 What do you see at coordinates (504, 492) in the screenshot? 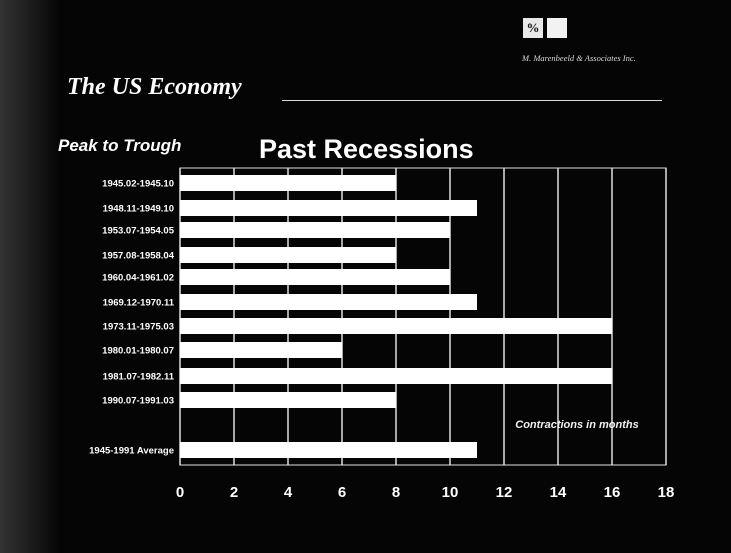
I see `x-tick-label: 12` at bounding box center [504, 492].